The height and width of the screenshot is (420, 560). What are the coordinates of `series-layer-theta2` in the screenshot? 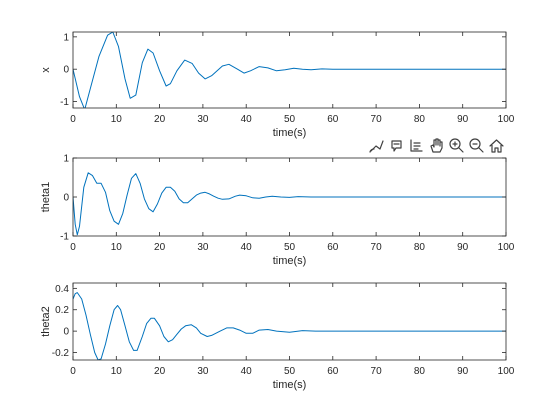 It's located at (289, 326).